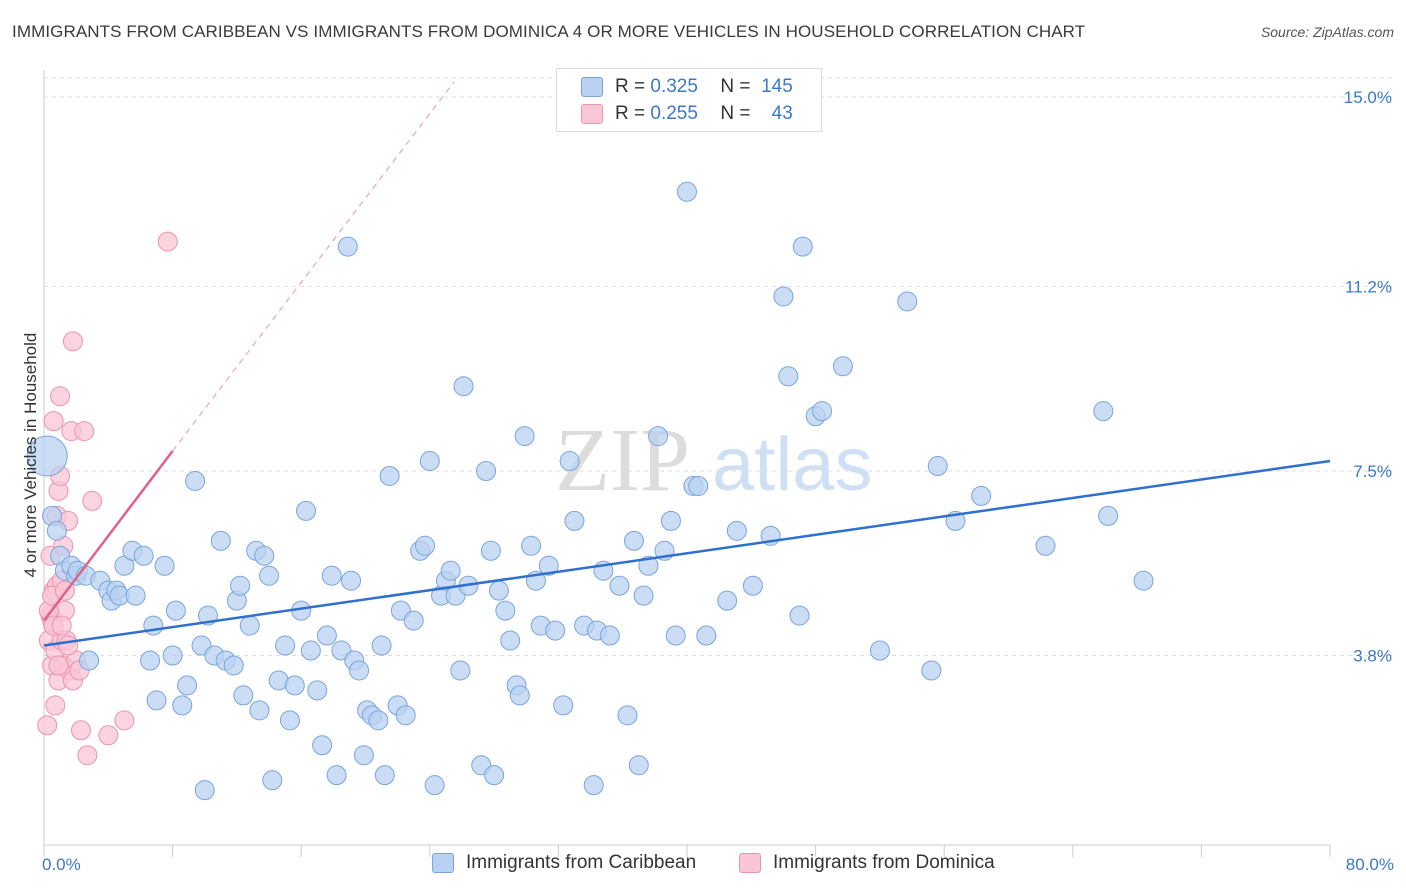 This screenshot has height=892, width=1406. I want to click on legend-label-dominica: Immigrants from Dominica, so click(884, 862).